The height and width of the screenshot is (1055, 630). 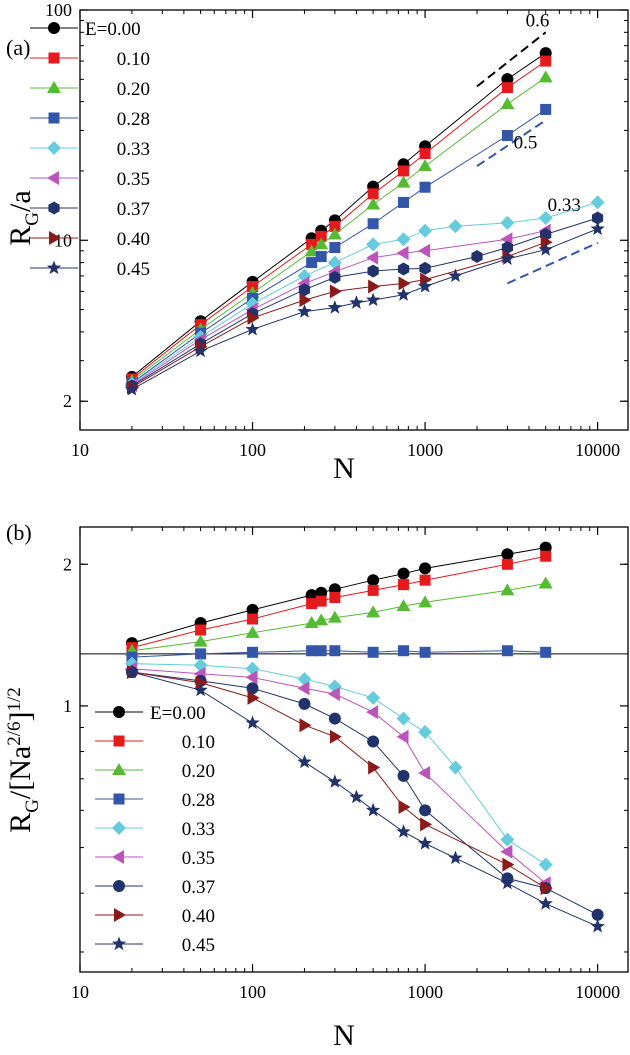 I want to click on slope-guide-label: 0.33, so click(x=564, y=205).